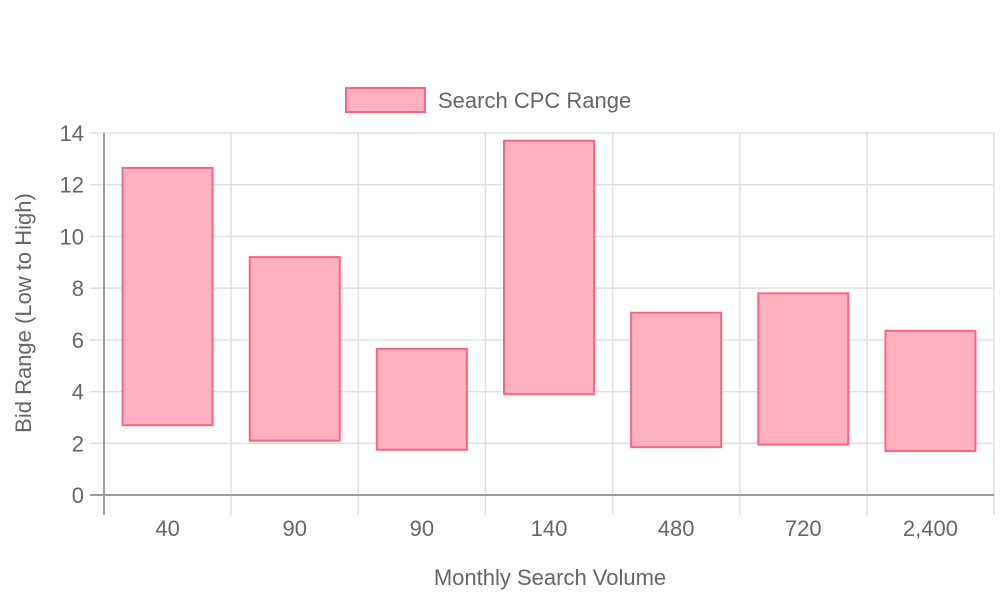 This screenshot has height=605, width=1000. I want to click on y-axis-ticks: 0 2 4 6 8 10 12 14, so click(72, 314).